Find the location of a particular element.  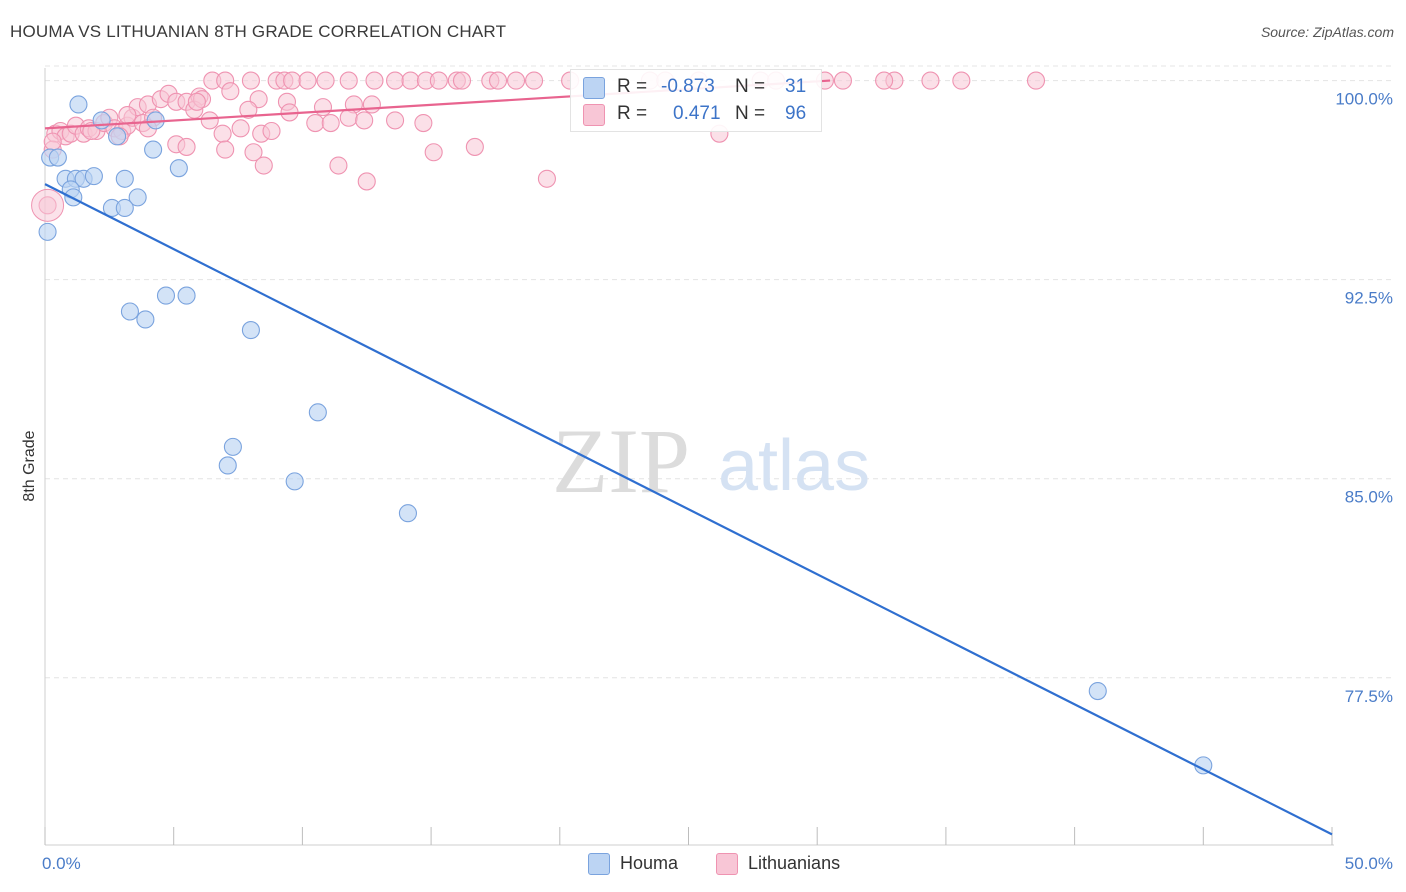

legend-houma-label: Houma is located at coordinates (649, 863).